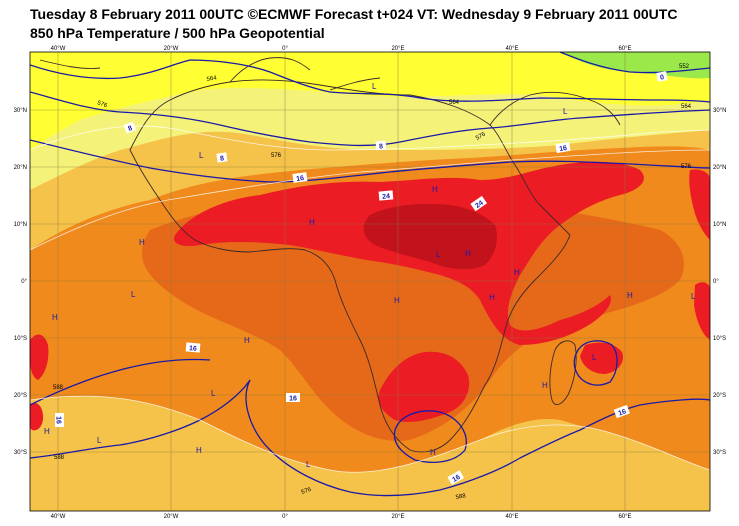 This screenshot has height=526, width=739. Describe the element at coordinates (20, 453) in the screenshot. I see `left-lat-label: 30°S` at that location.